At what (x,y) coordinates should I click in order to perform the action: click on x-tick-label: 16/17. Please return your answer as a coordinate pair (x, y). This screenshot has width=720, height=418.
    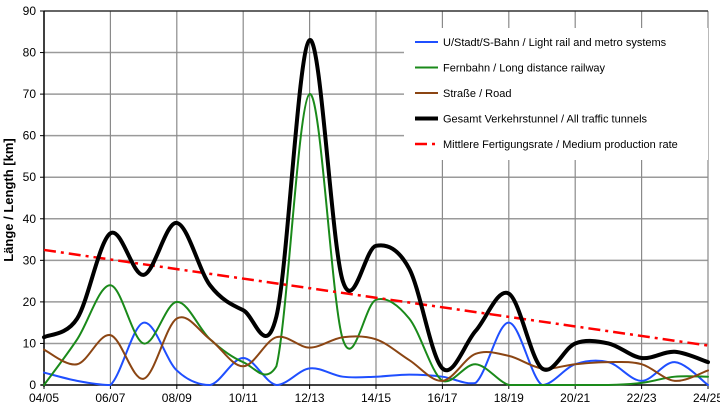
    Looking at the image, I should click on (442, 398).